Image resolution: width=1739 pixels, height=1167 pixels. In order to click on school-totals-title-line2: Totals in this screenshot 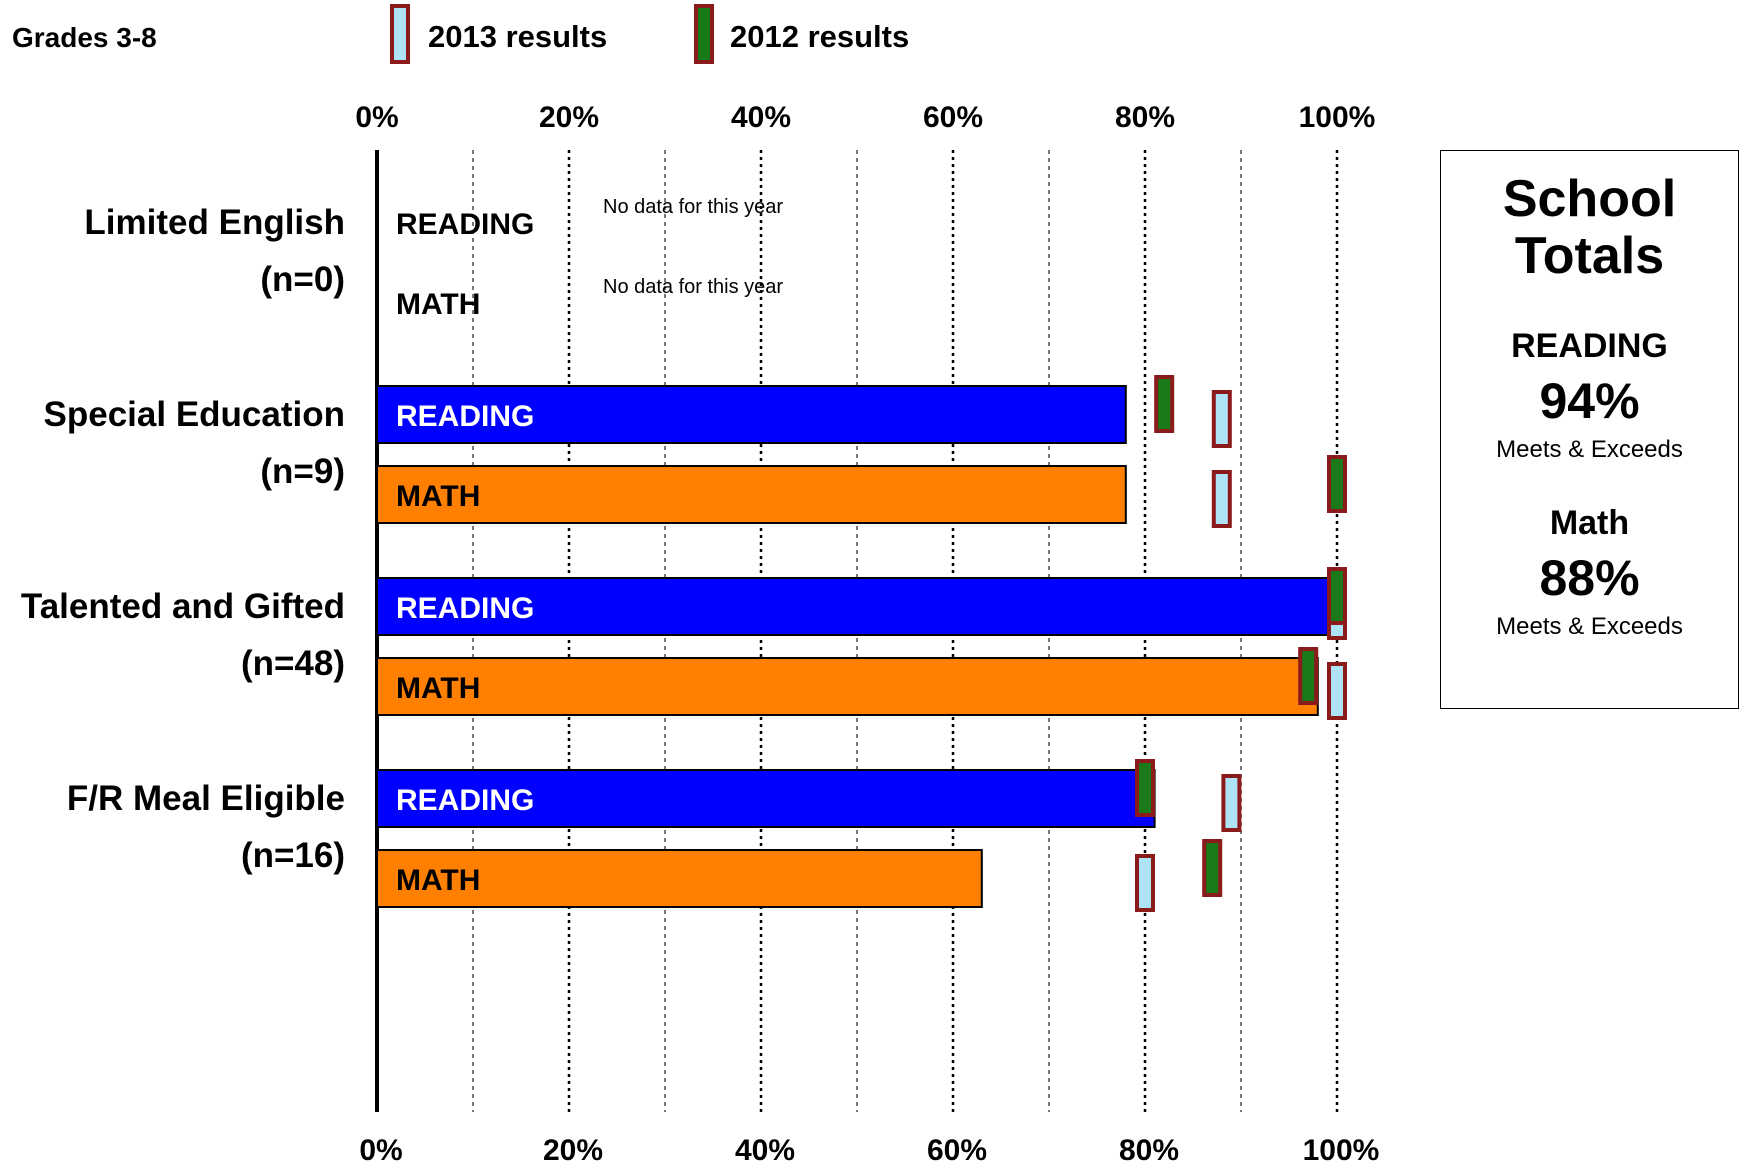, I will do `click(1589, 256)`.